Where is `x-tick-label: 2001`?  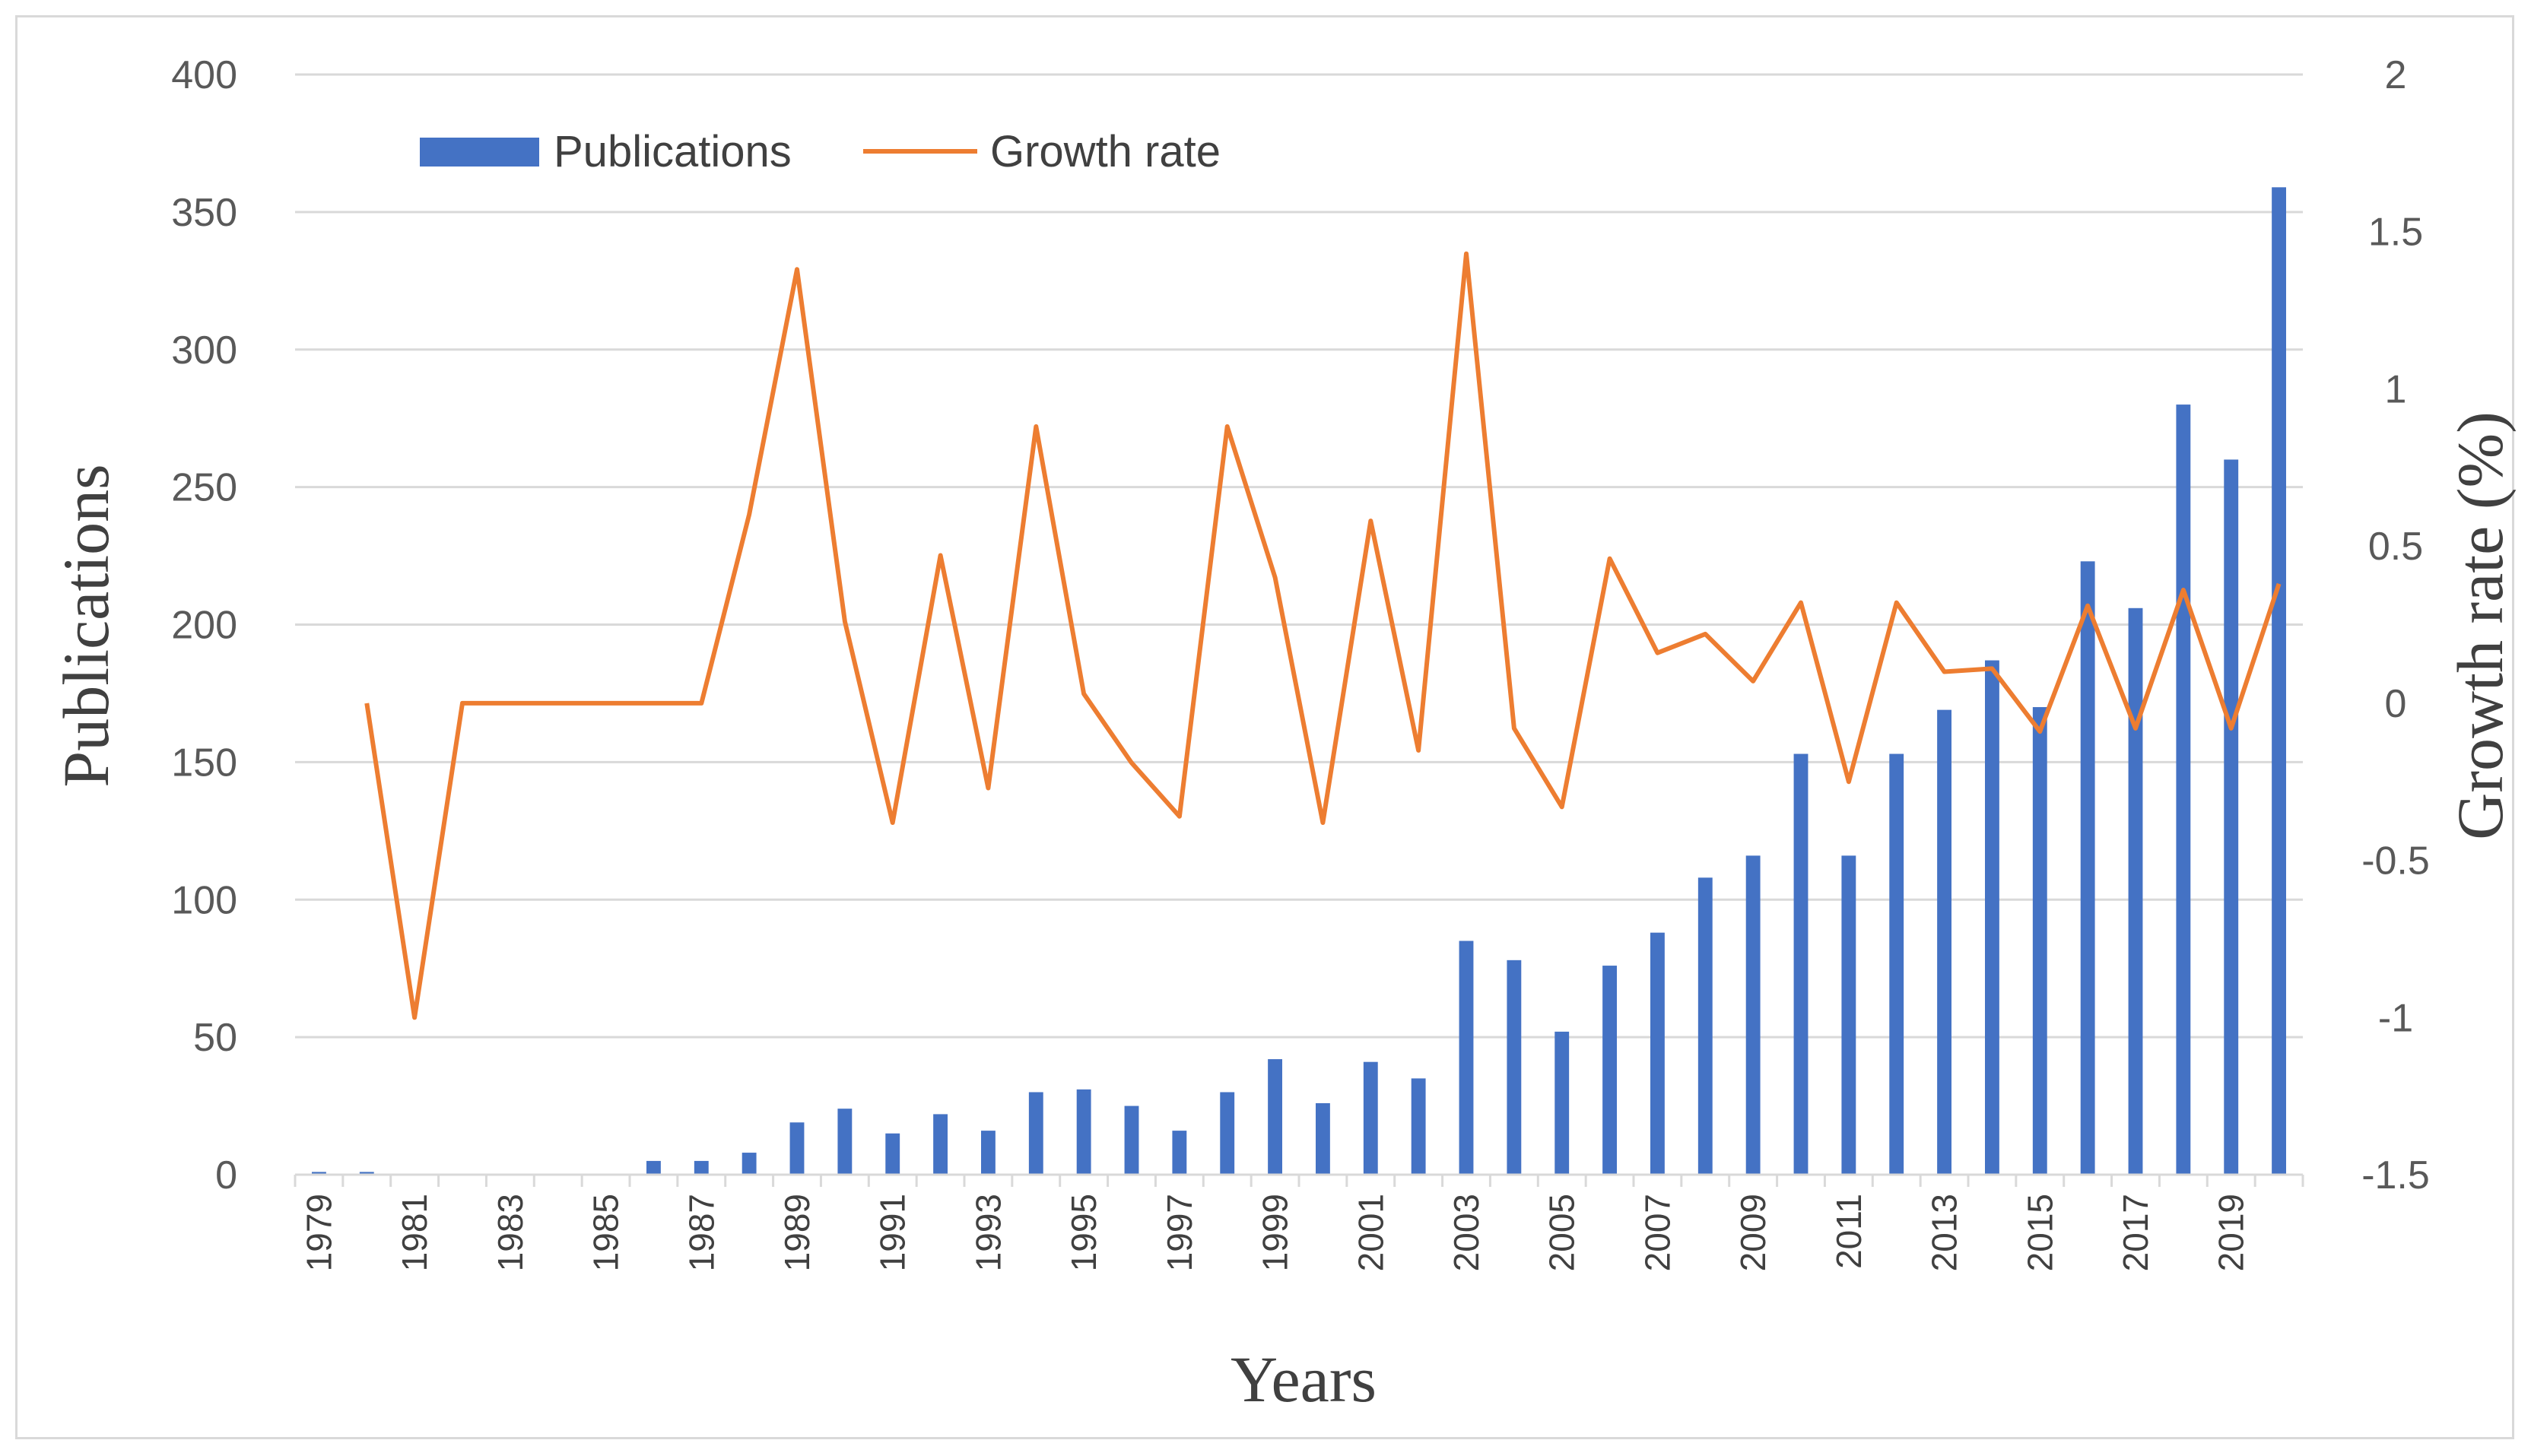 x-tick-label: 2001 is located at coordinates (1370, 1233).